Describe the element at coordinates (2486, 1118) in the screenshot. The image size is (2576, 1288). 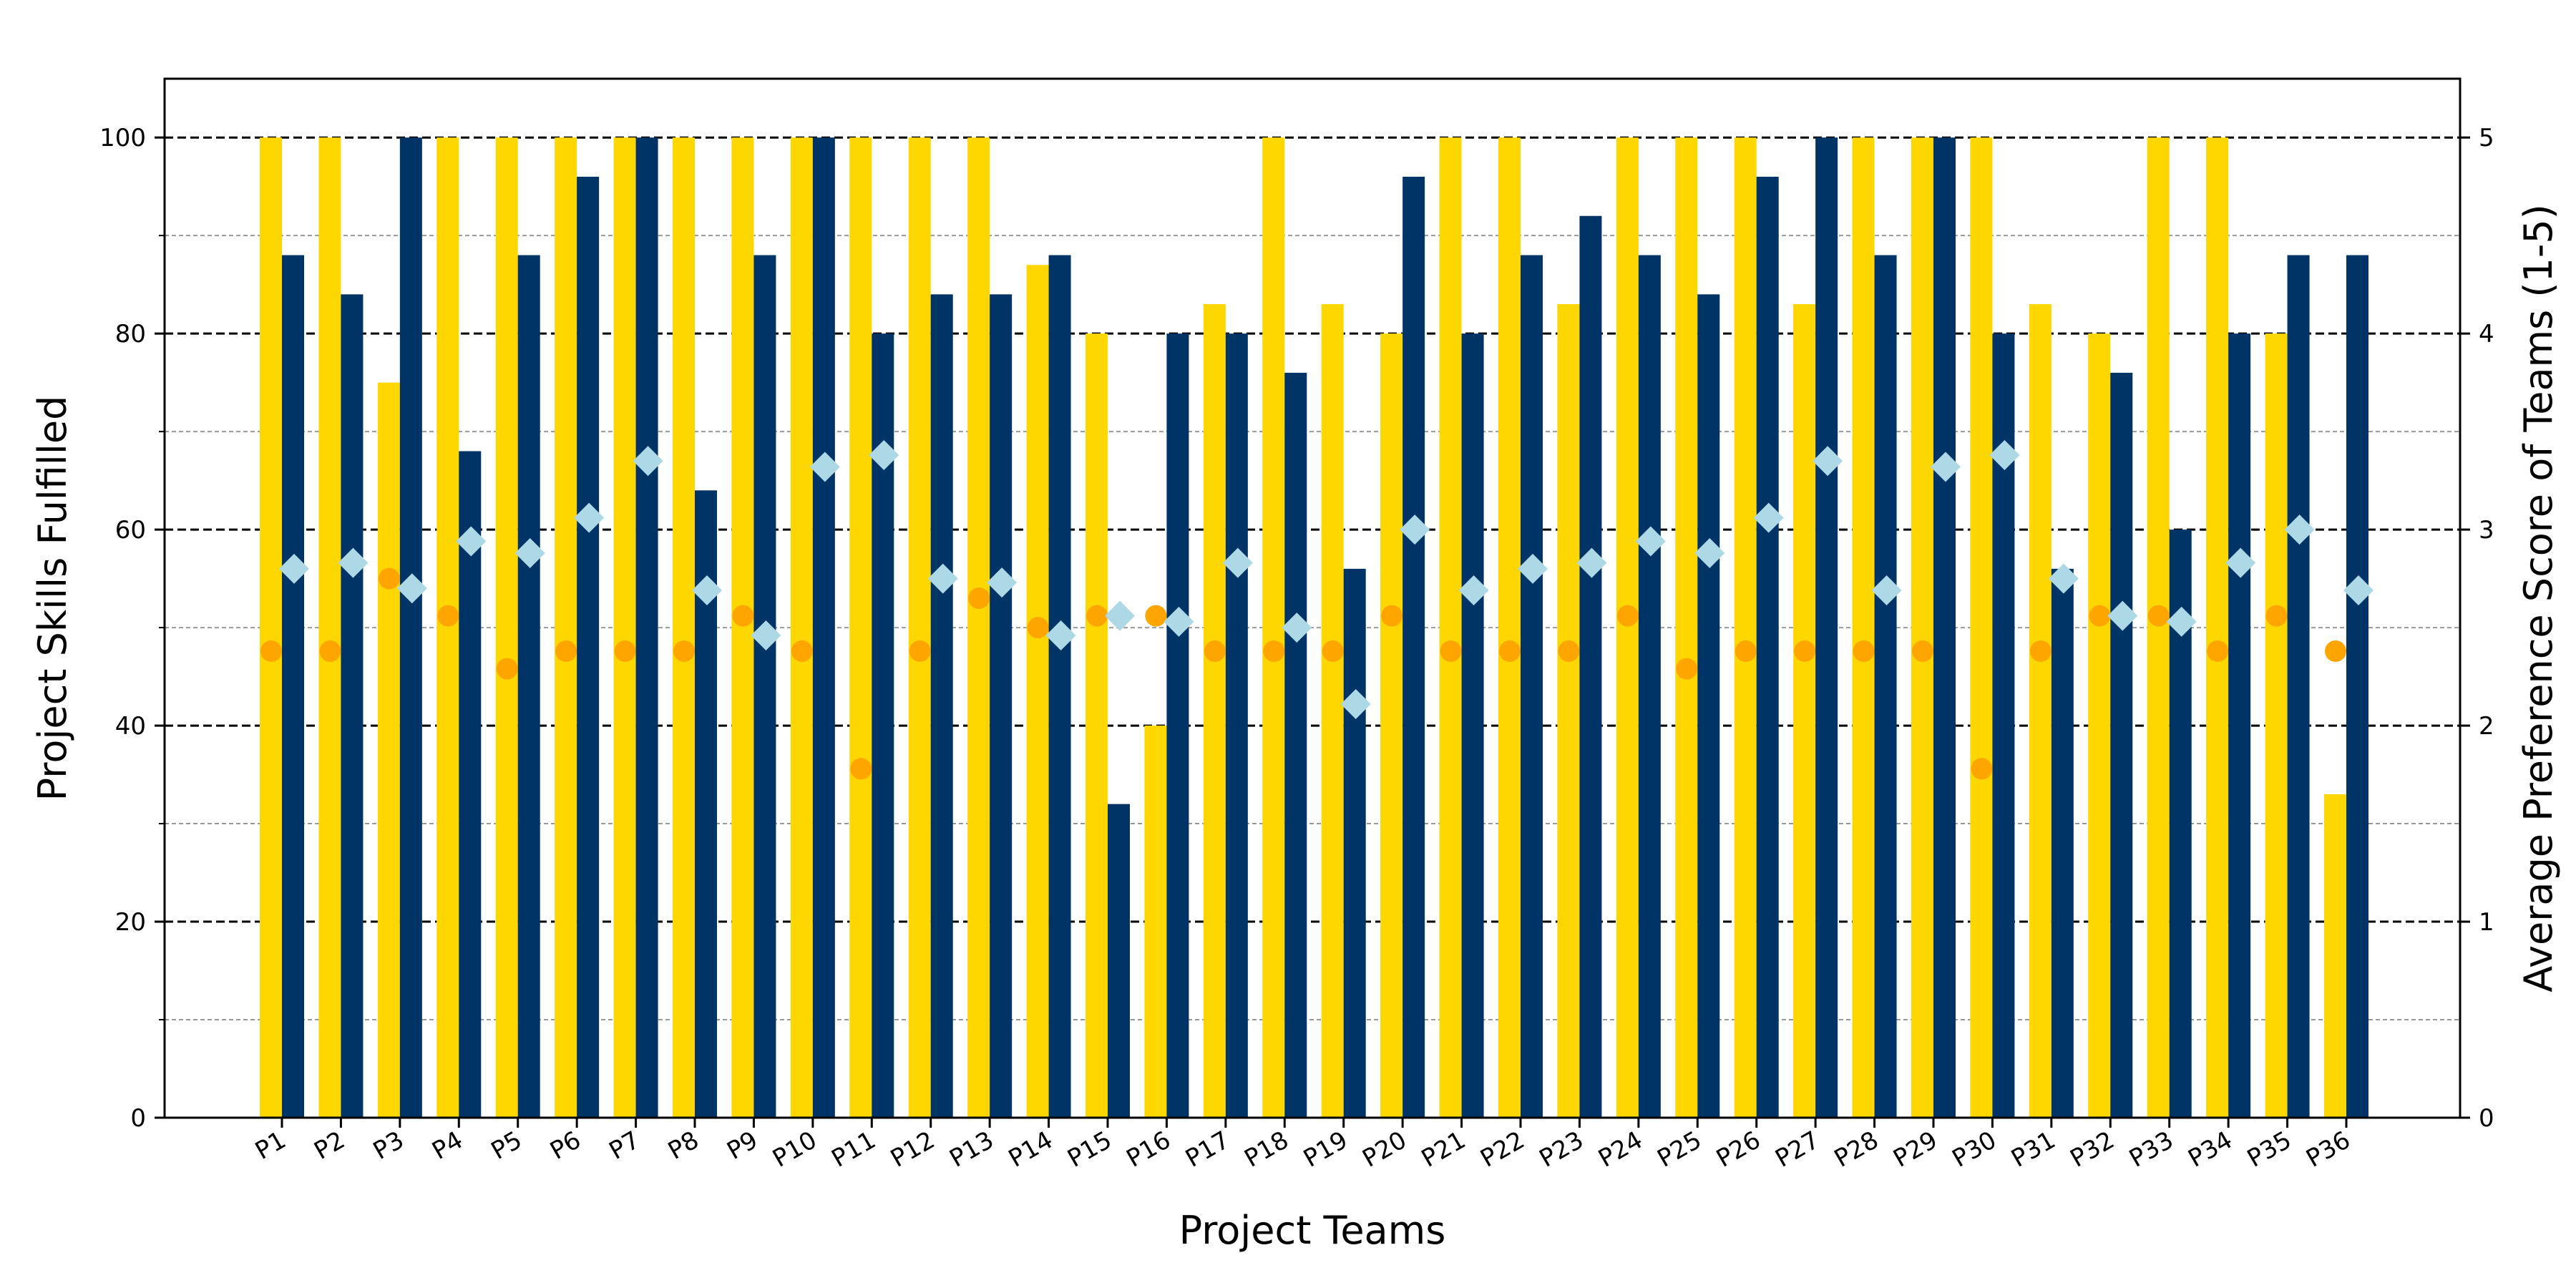
I see `y2-tick-label: 0` at that location.